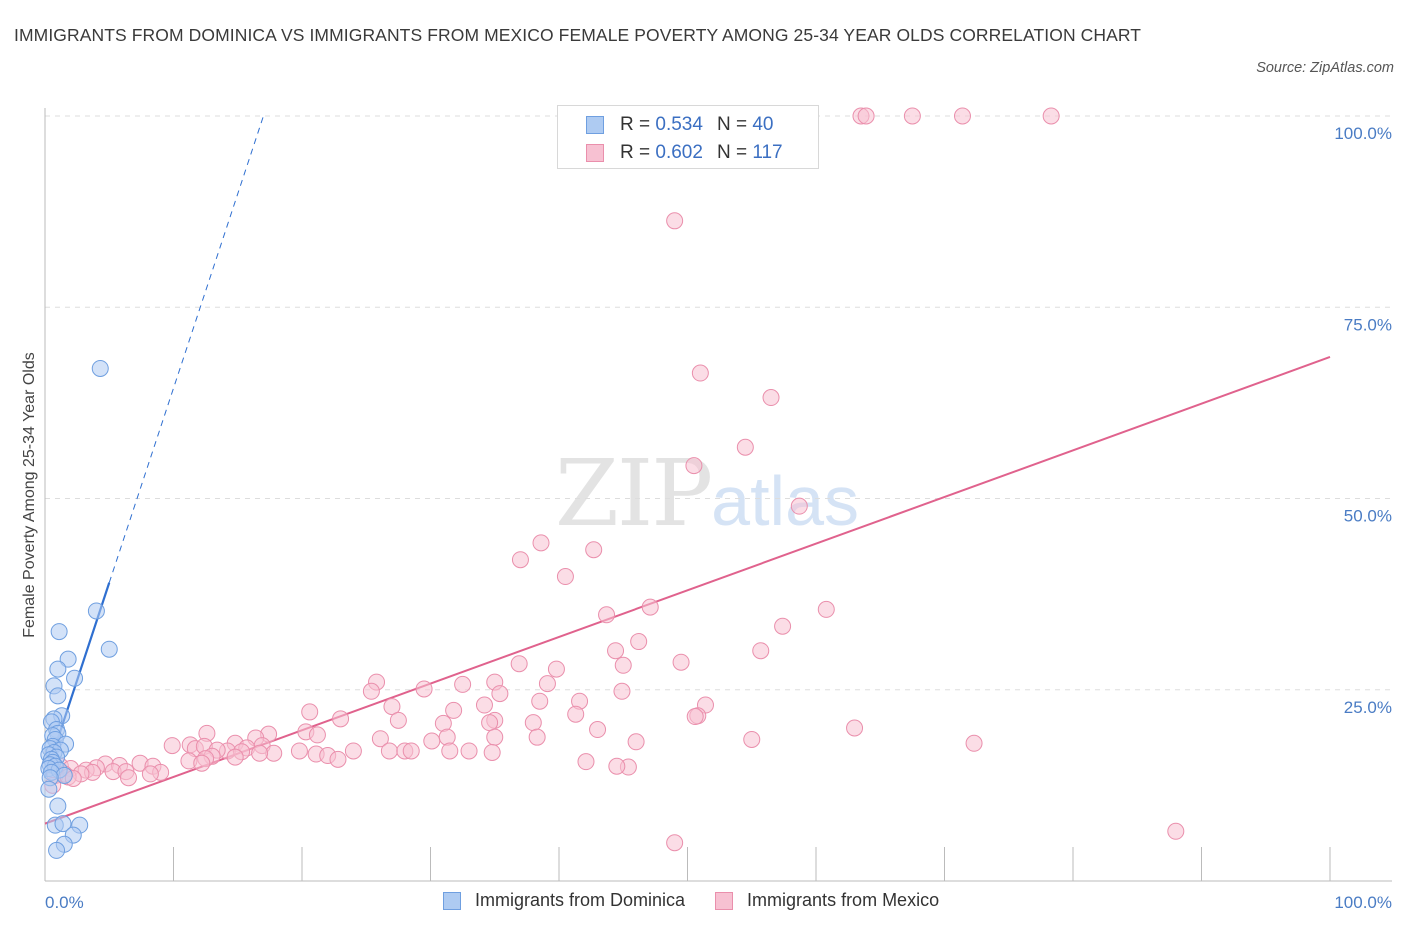  What do you see at coordinates (843, 900) in the screenshot?
I see `series-label-mexico: Immigrants from Mexico` at bounding box center [843, 900].